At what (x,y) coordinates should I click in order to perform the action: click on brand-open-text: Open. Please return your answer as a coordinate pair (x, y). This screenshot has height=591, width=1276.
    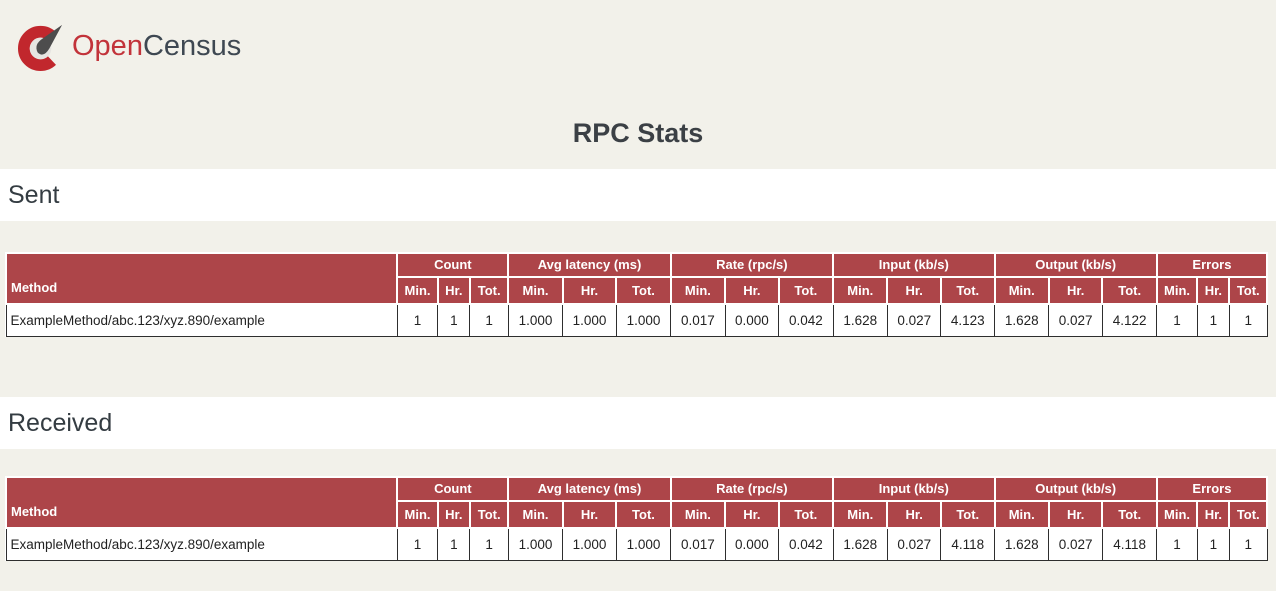
    Looking at the image, I should click on (107, 45).